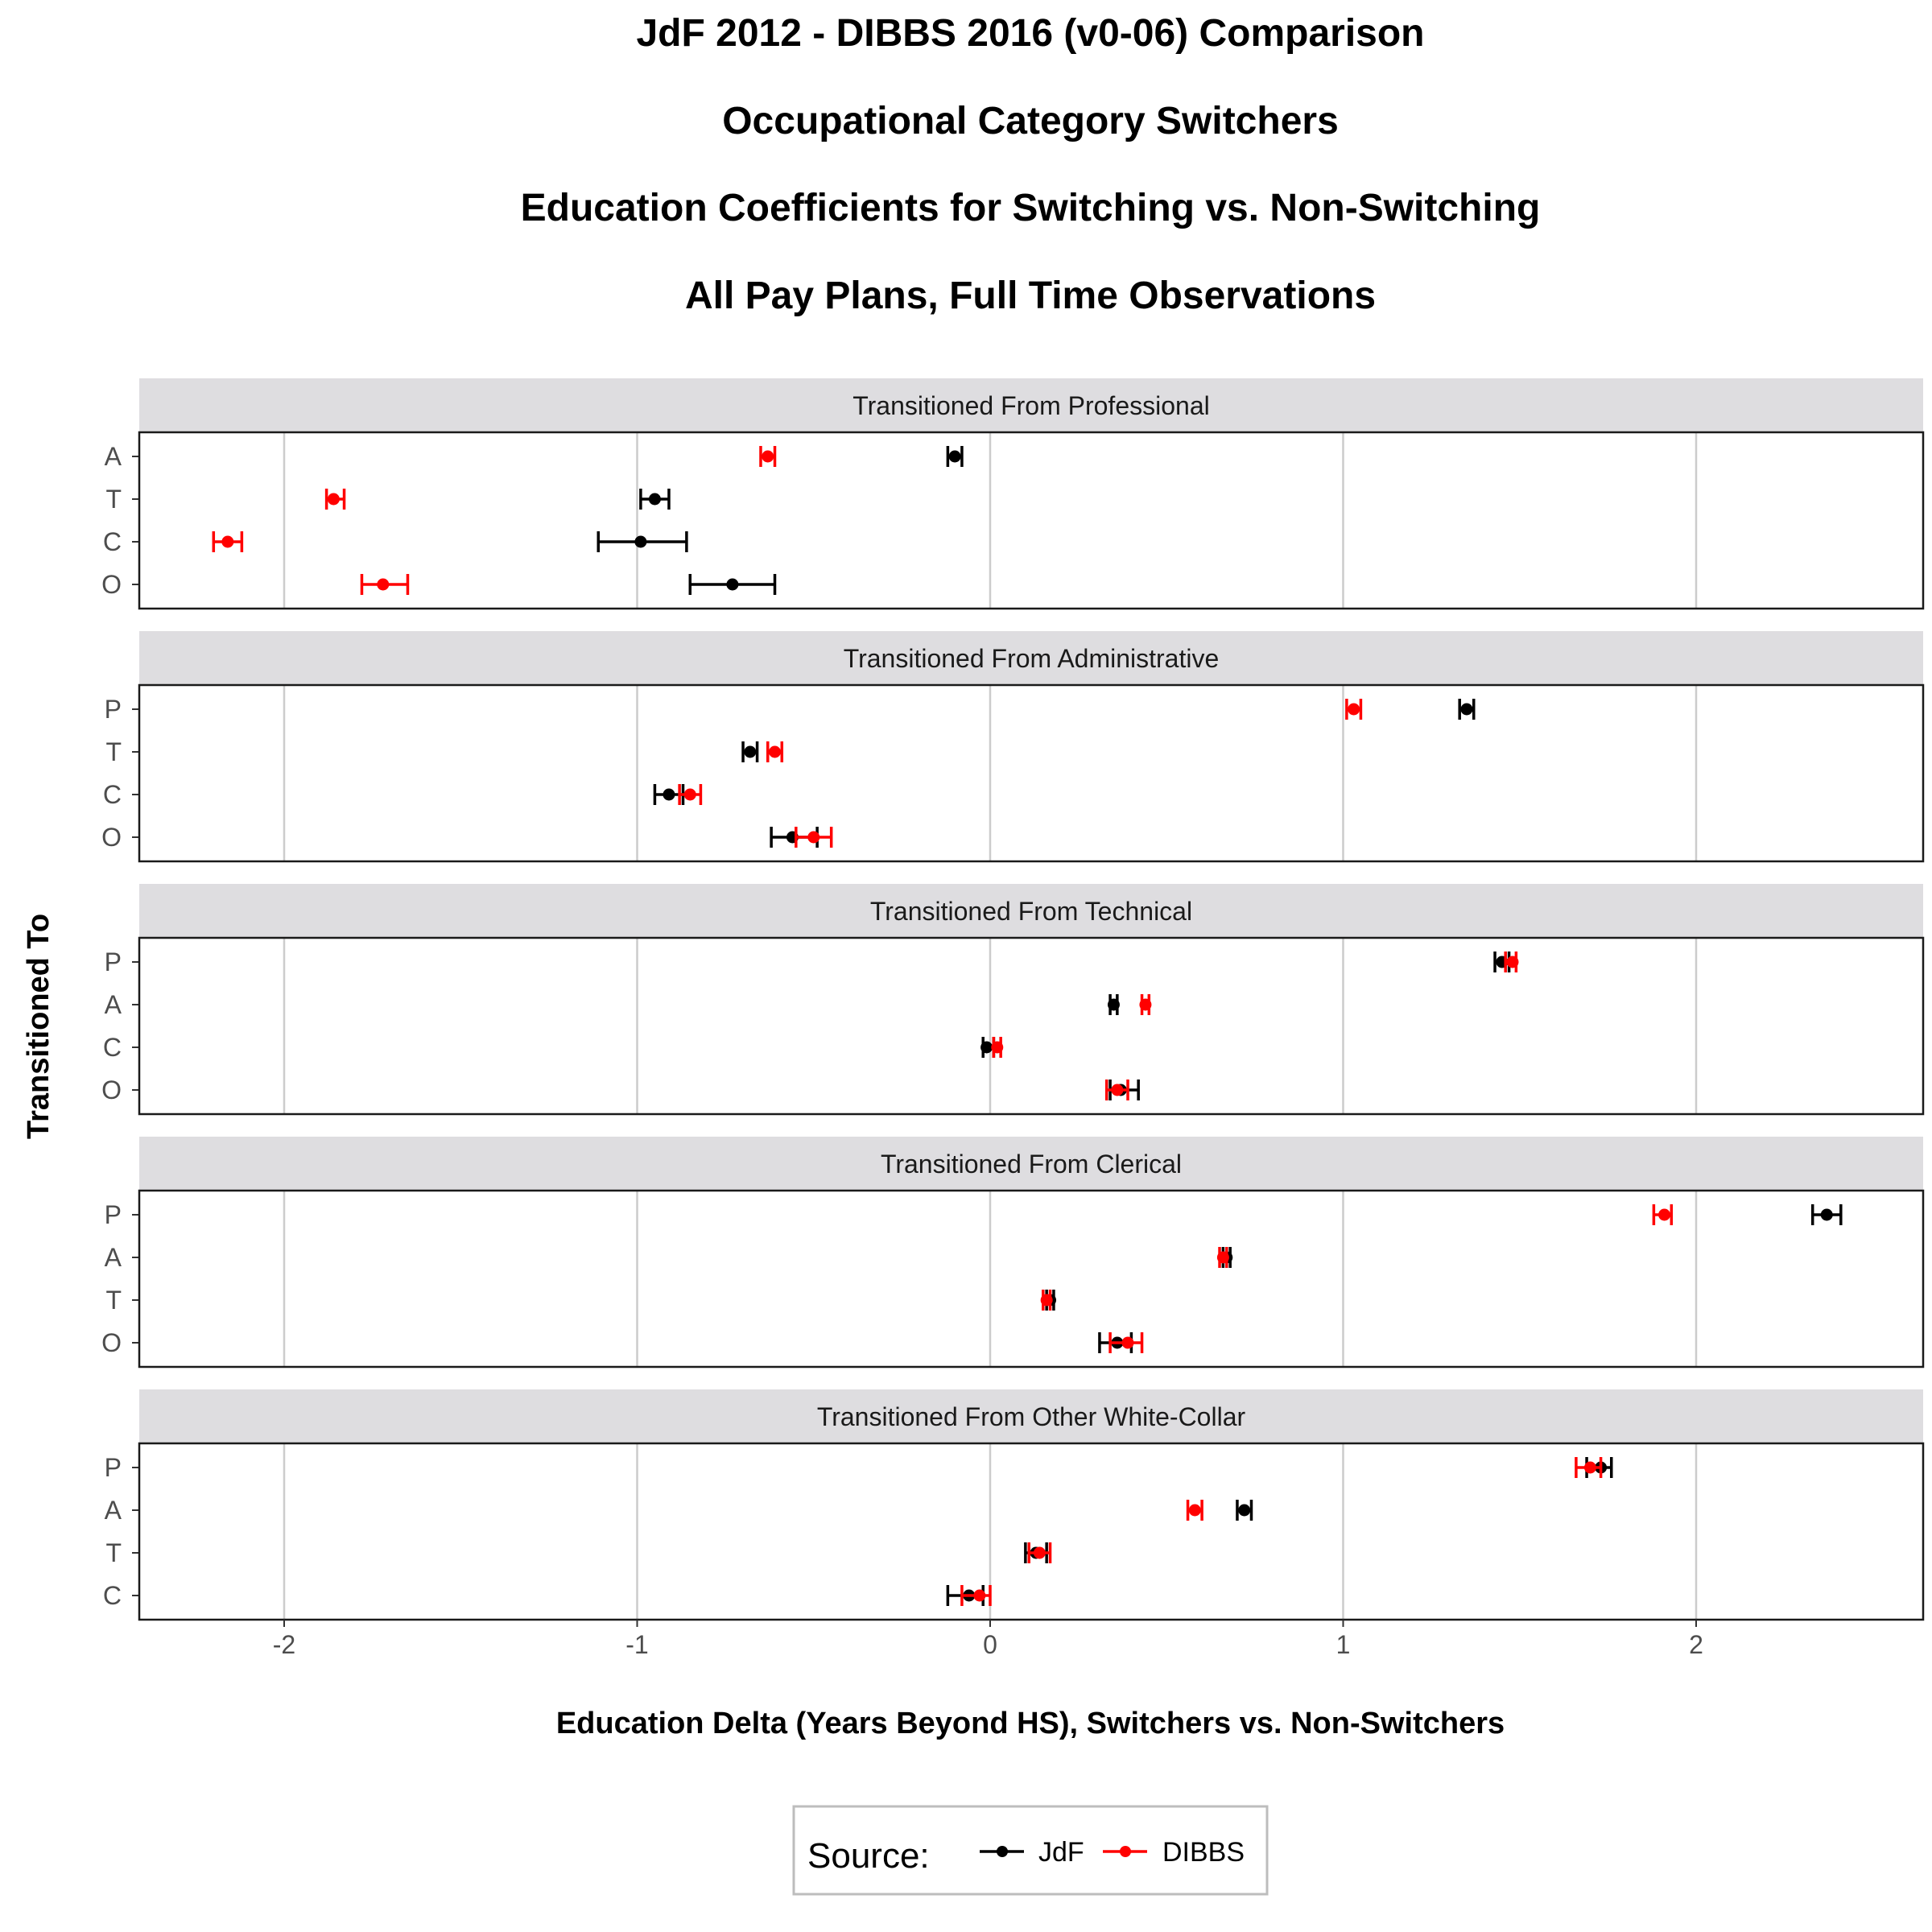 The height and width of the screenshot is (1932, 1932). What do you see at coordinates (990, 1644) in the screenshot?
I see `x-tick-label: 0` at bounding box center [990, 1644].